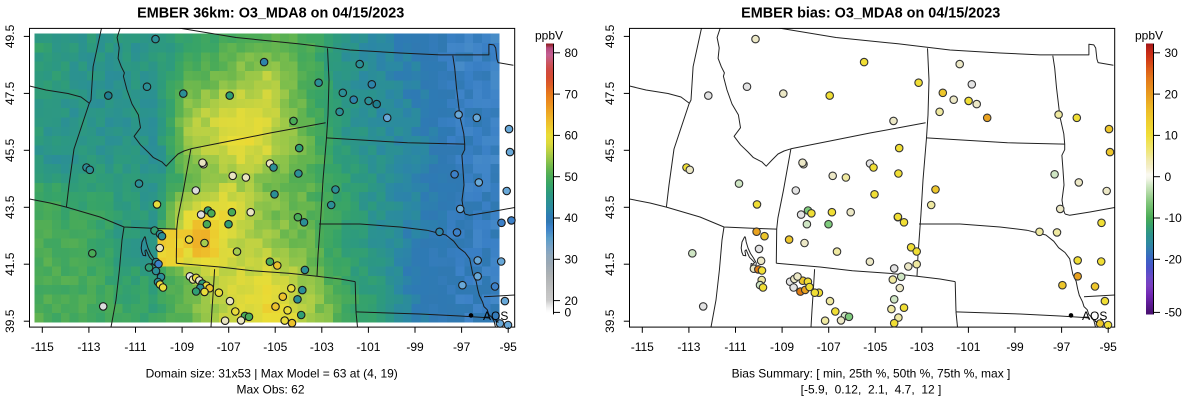  Describe the element at coordinates (572, 177) in the screenshot. I see `svg-text: 50` at that location.